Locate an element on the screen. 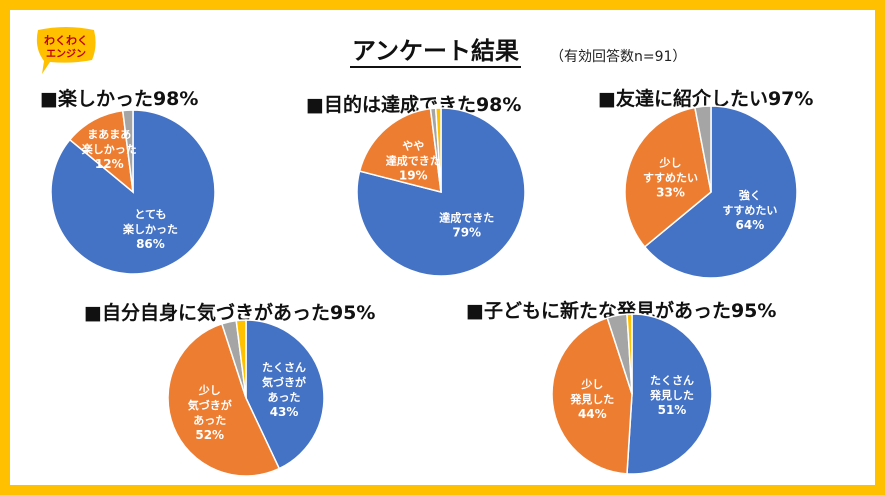 The width and height of the screenshot is (885, 495). pie-slice-label: 51% is located at coordinates (672, 410).